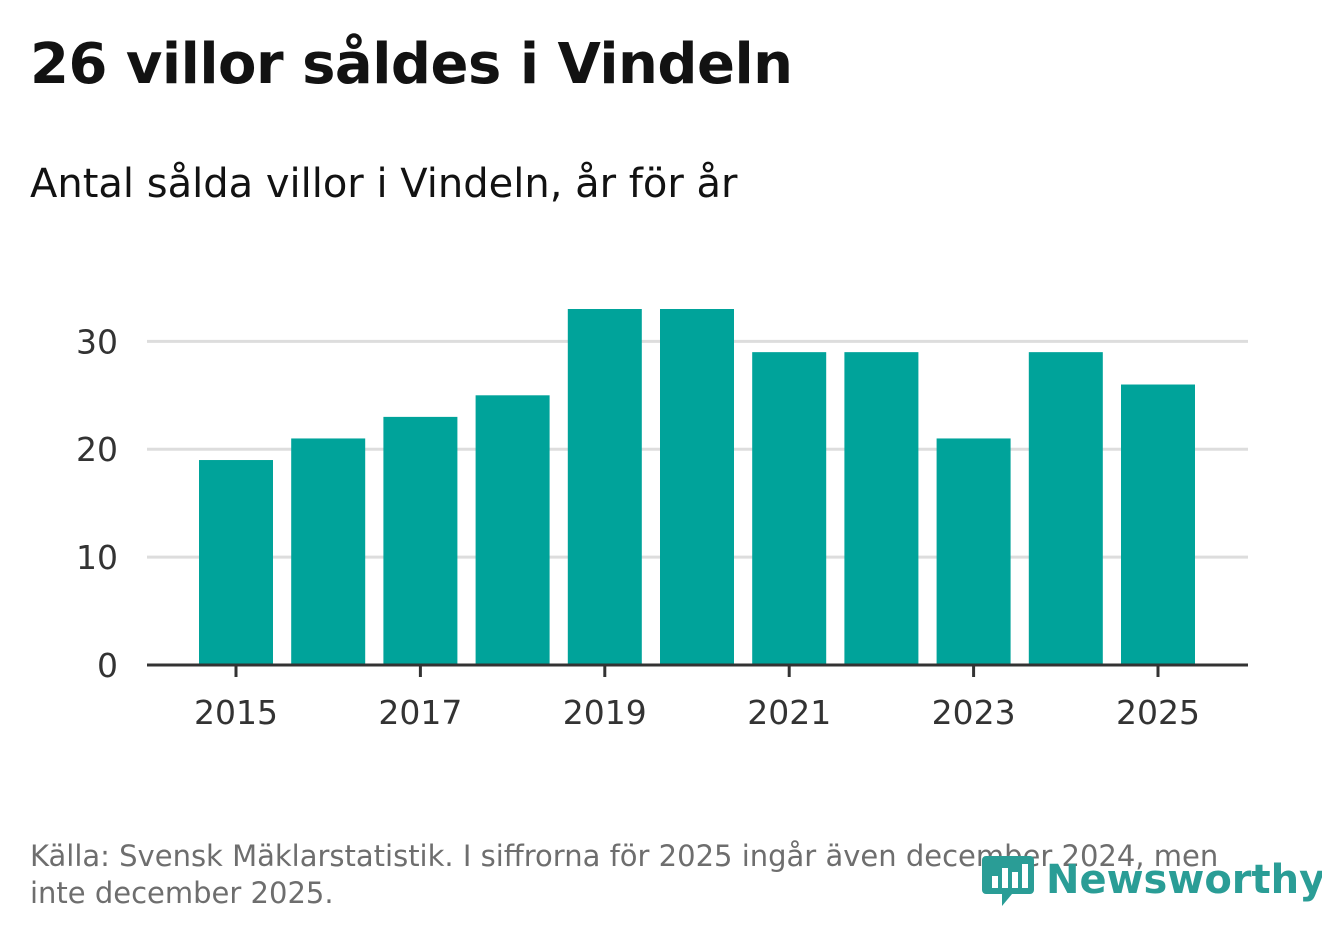 This screenshot has height=939, width=1322. I want to click on bar-2025, so click(1158, 524).